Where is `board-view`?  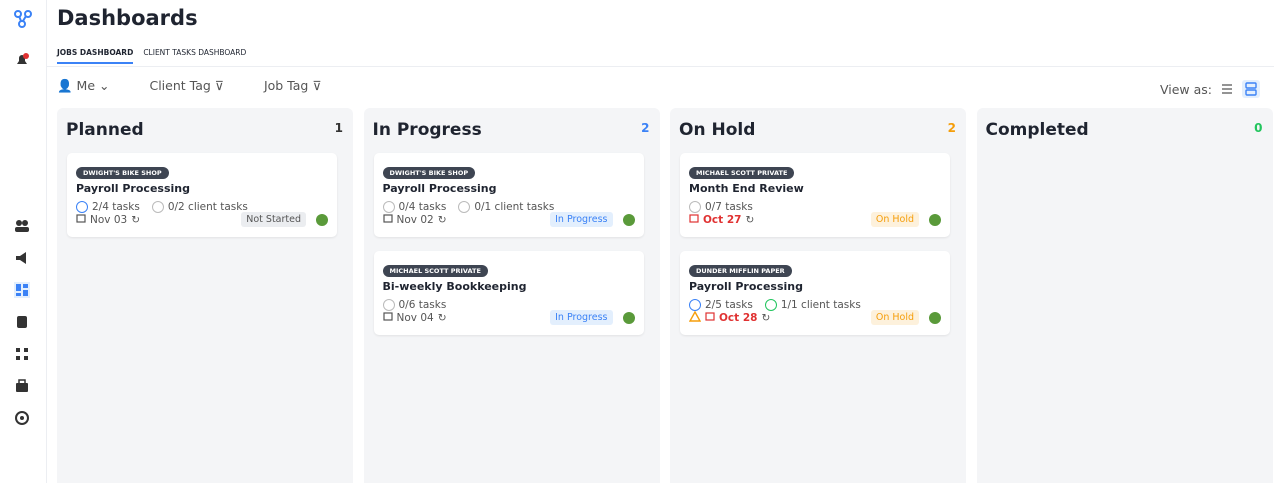 board-view is located at coordinates (1251, 89).